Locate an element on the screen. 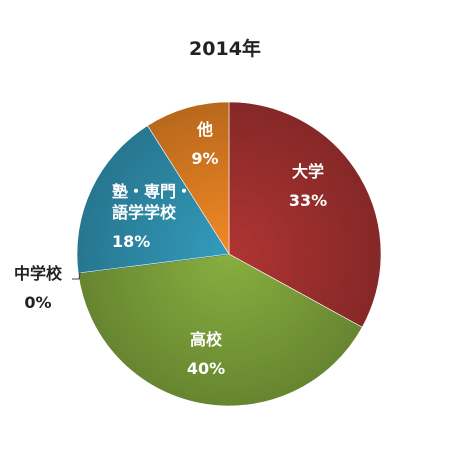 Image resolution: width=450 pixels, height=450 pixels. slice-label: 大学 is located at coordinates (308, 171).